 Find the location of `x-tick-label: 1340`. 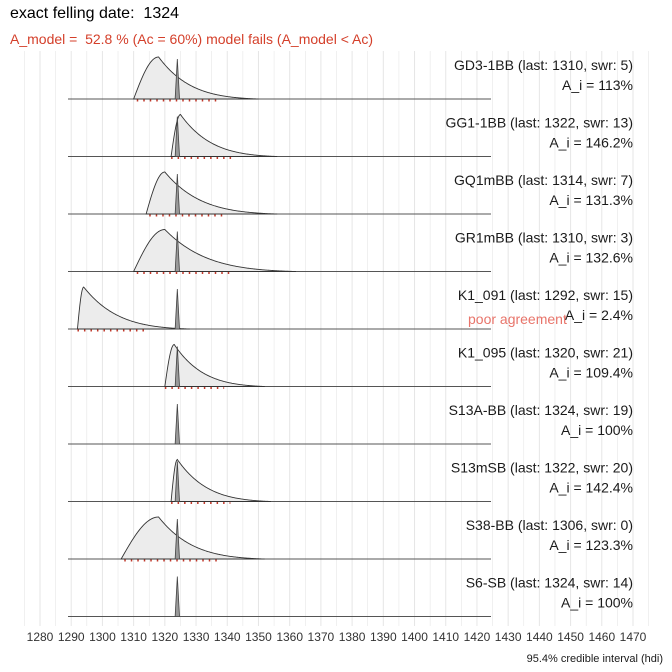

x-tick-label: 1340 is located at coordinates (227, 637).